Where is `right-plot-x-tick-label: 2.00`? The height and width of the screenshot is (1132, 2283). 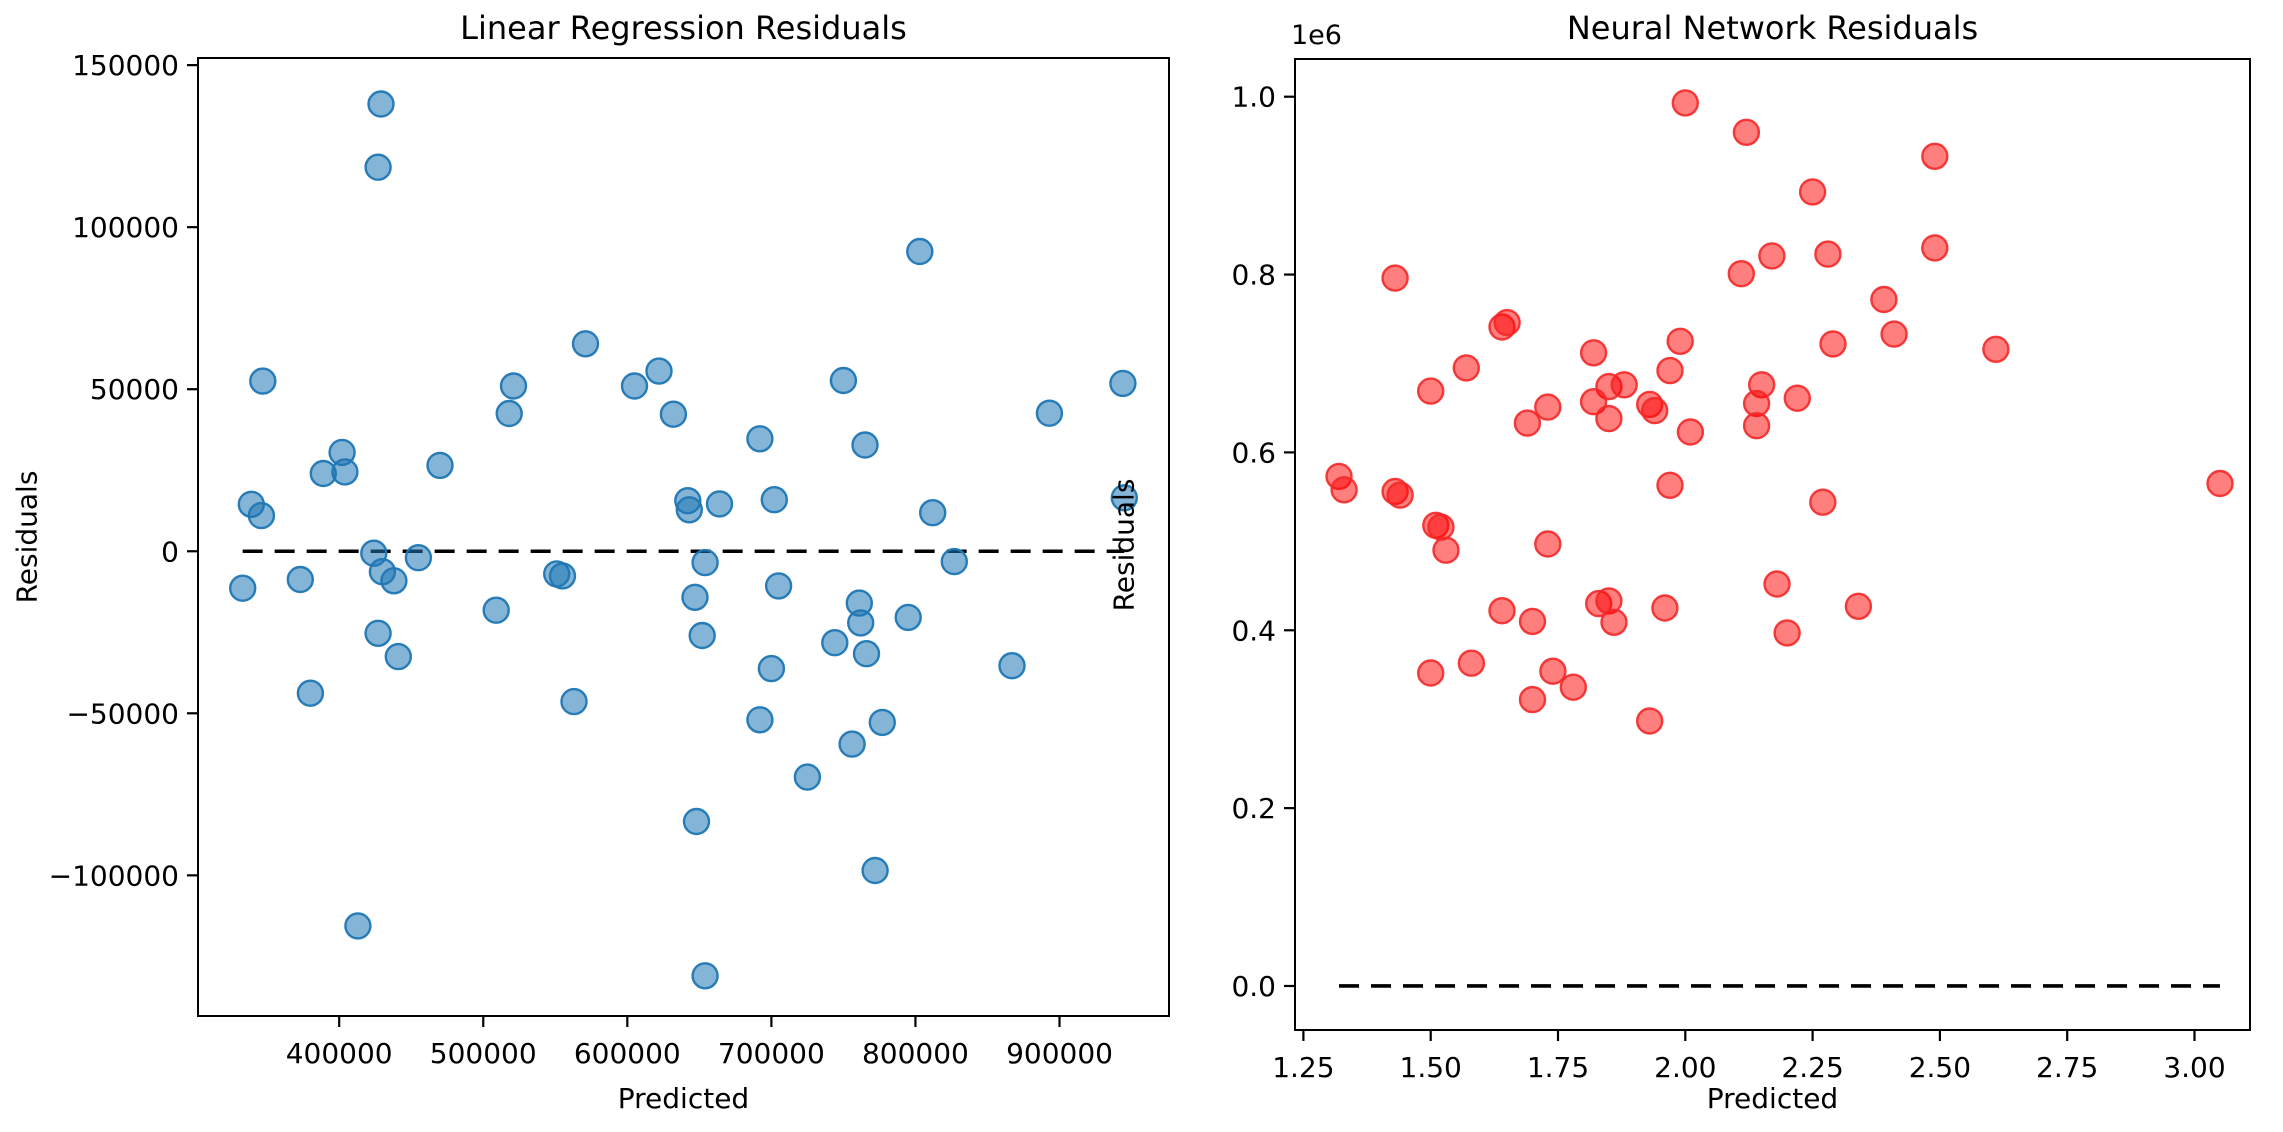
right-plot-x-tick-label: 2.00 is located at coordinates (1685, 1067).